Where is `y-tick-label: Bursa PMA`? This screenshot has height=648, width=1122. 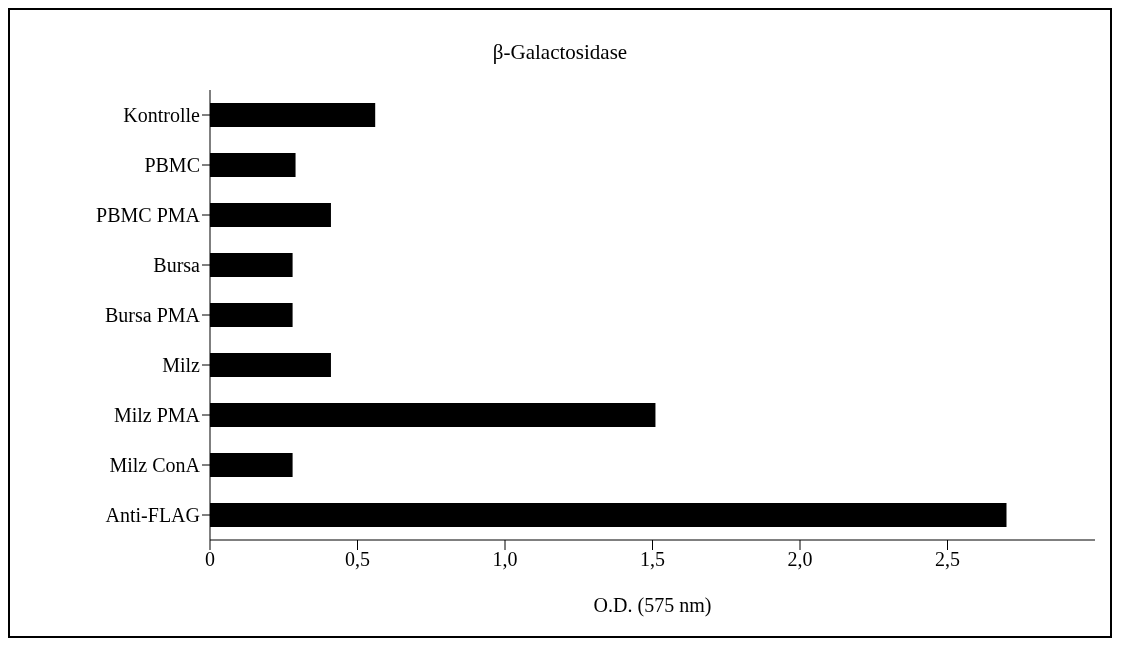
y-tick-label: Bursa PMA is located at coordinates (152, 315).